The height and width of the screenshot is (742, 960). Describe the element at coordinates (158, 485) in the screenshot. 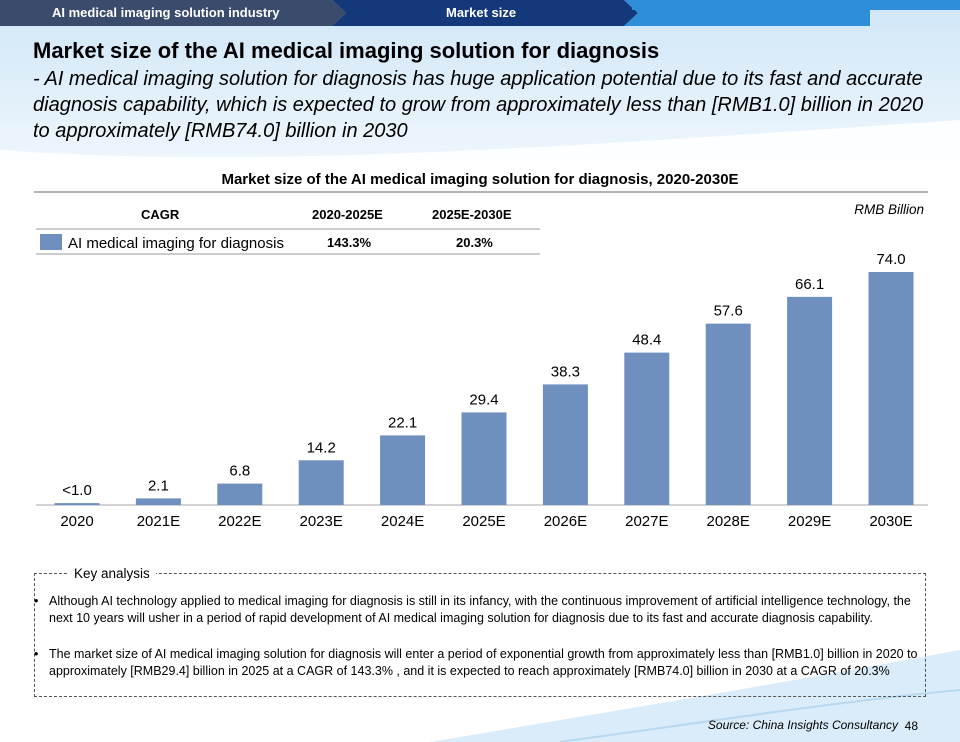

I see `data-label-2021E: 2.1` at that location.